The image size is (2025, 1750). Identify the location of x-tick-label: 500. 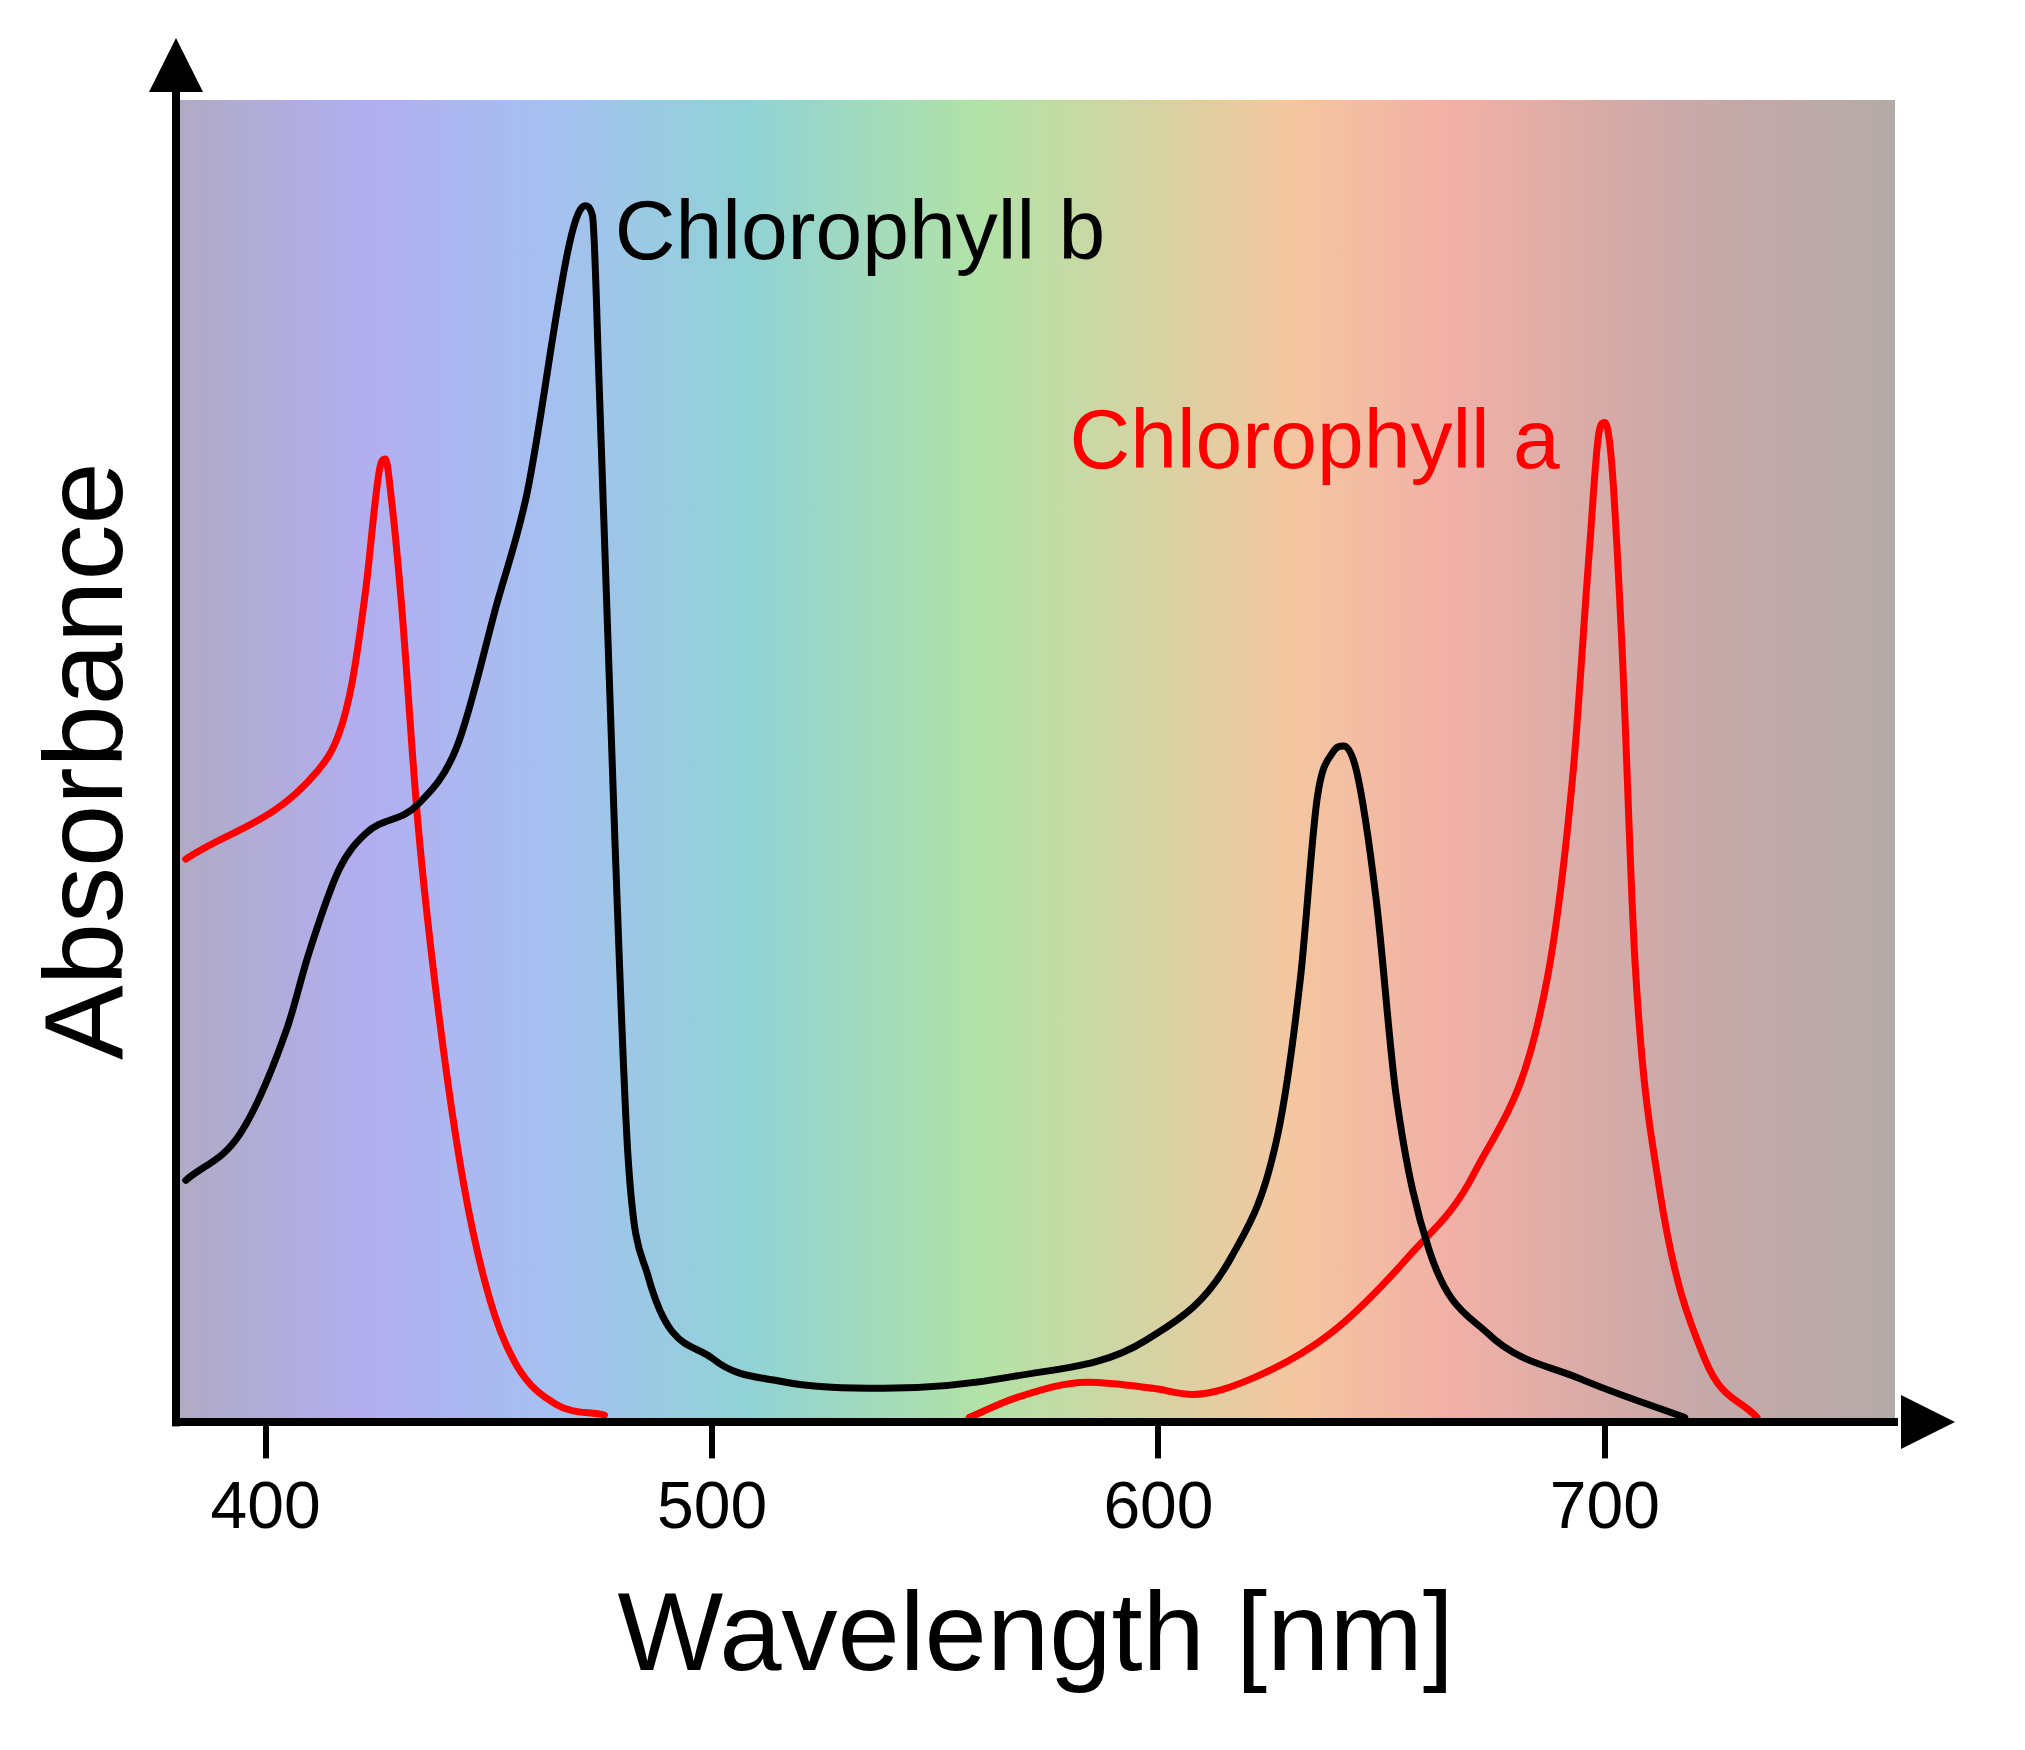
(712, 1505).